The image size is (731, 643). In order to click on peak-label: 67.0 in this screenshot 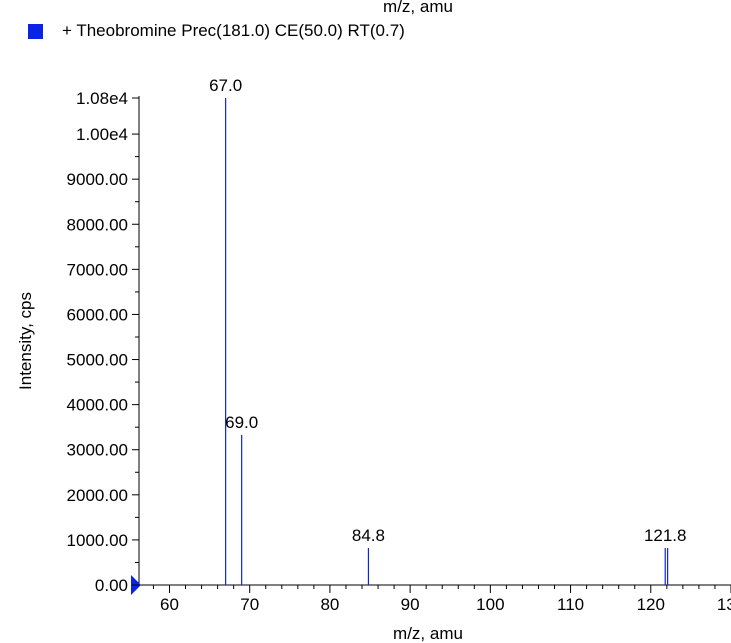, I will do `click(225, 85)`.